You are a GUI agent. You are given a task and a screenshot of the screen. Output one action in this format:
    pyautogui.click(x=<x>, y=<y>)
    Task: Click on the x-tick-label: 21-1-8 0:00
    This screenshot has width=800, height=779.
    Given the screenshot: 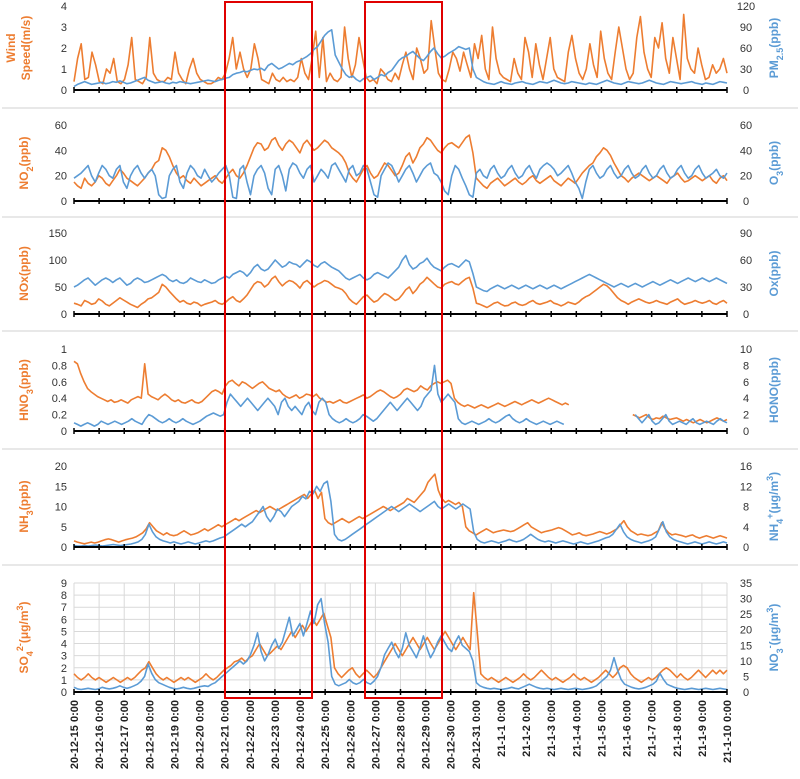 What is the action you would take?
    pyautogui.click(x=678, y=728)
    